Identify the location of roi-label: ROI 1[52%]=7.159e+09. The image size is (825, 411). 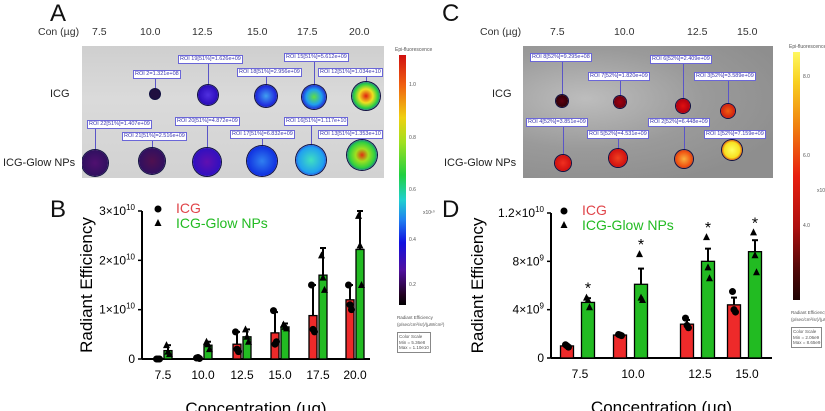
(735, 134).